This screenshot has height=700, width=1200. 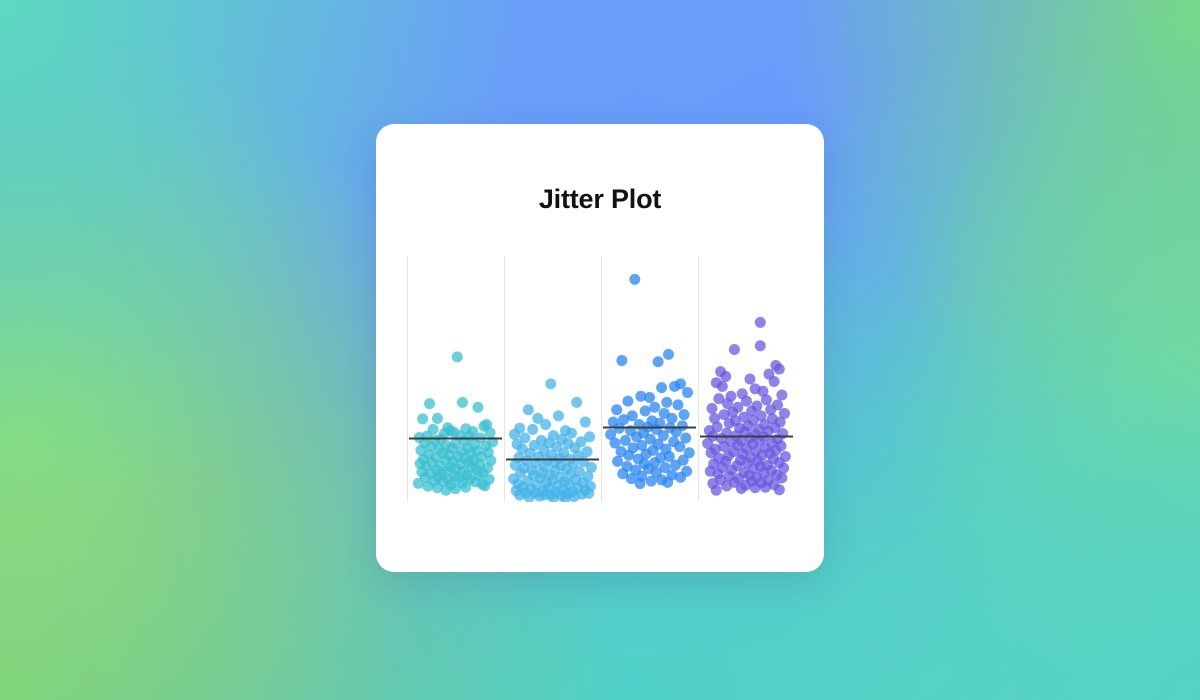 I want to click on jitter-plot-svg, so click(x=600, y=379).